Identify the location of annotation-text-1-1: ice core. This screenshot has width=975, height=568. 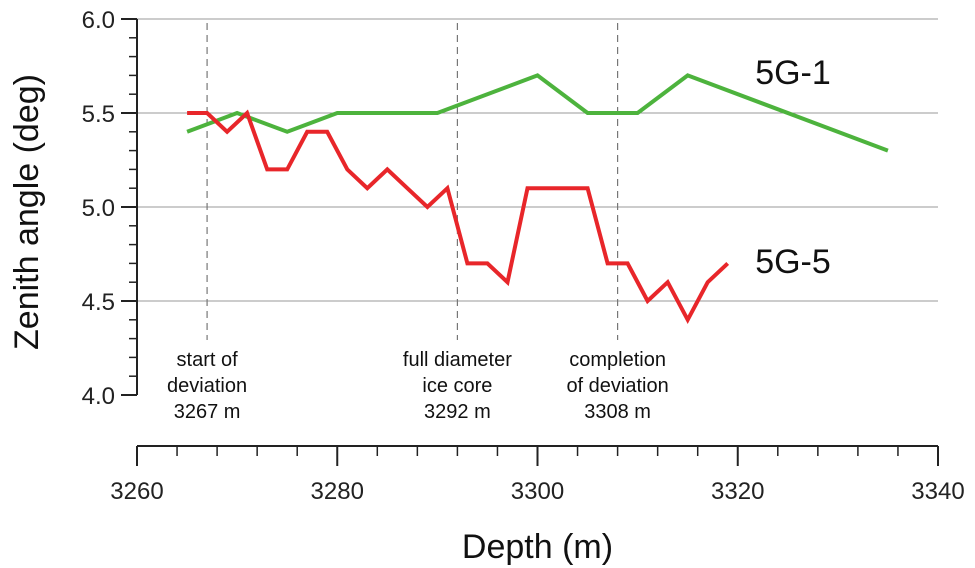
(457, 386).